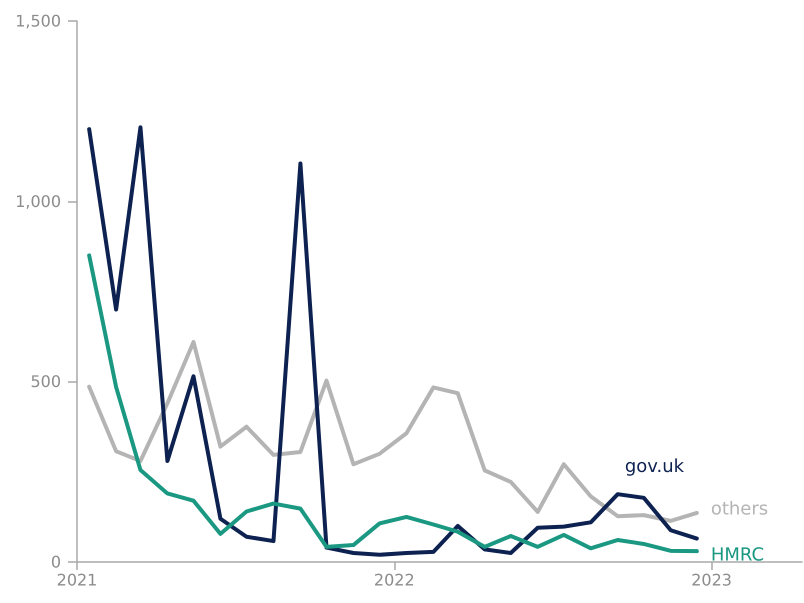  What do you see at coordinates (45, 382) in the screenshot?
I see `y-tick-label: 500` at bounding box center [45, 382].